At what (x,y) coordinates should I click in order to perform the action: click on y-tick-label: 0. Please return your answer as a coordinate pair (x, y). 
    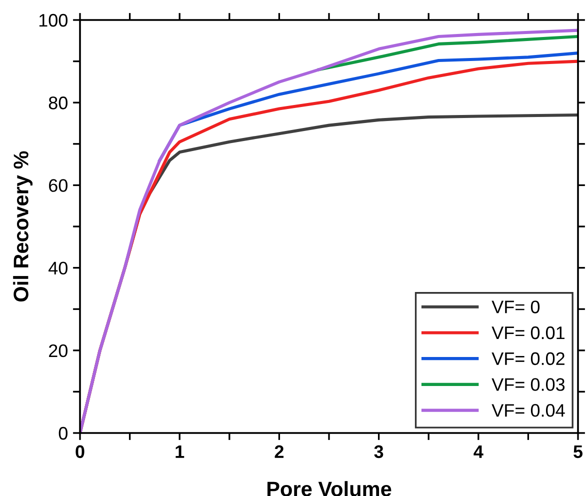
    Looking at the image, I should click on (63, 433).